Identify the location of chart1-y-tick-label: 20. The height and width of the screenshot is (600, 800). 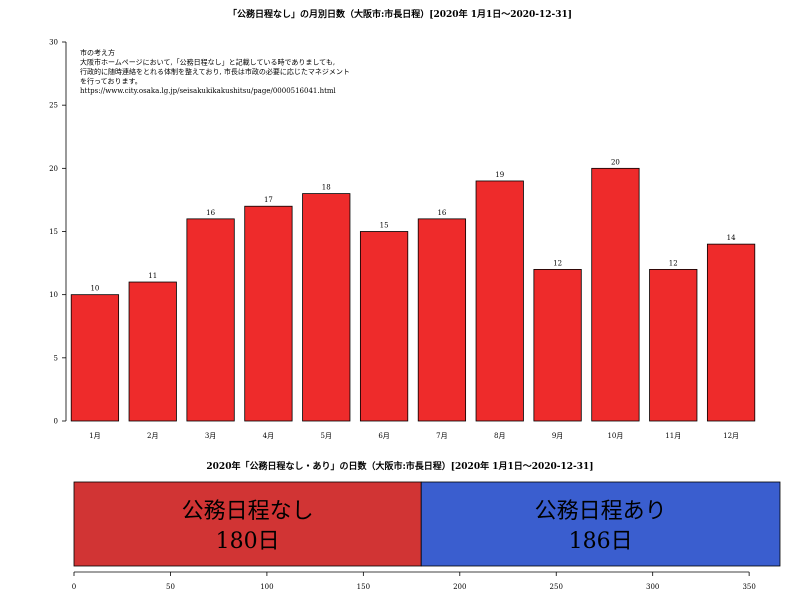
(53, 169).